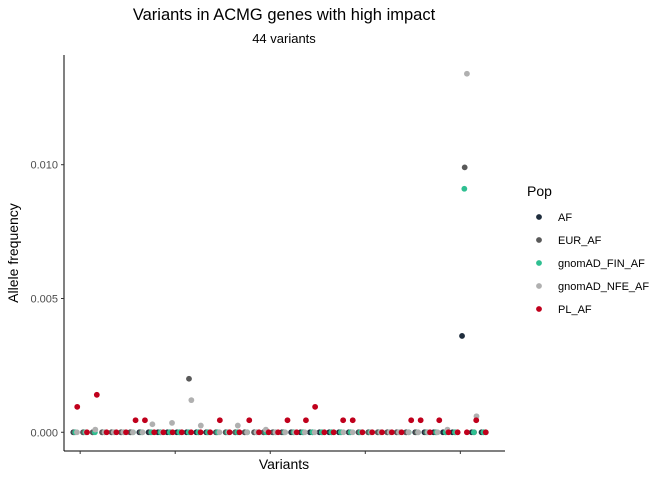 The height and width of the screenshot is (480, 672). I want to click on y-tick-label: 0.005, so click(44, 299).